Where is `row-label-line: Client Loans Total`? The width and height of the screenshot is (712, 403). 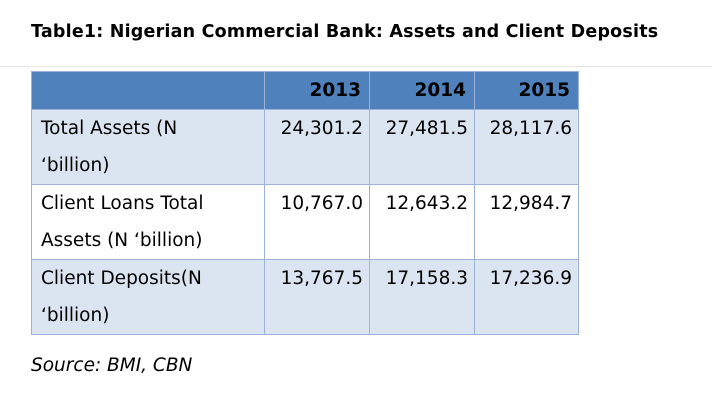 row-label-line: Client Loans Total is located at coordinates (122, 203).